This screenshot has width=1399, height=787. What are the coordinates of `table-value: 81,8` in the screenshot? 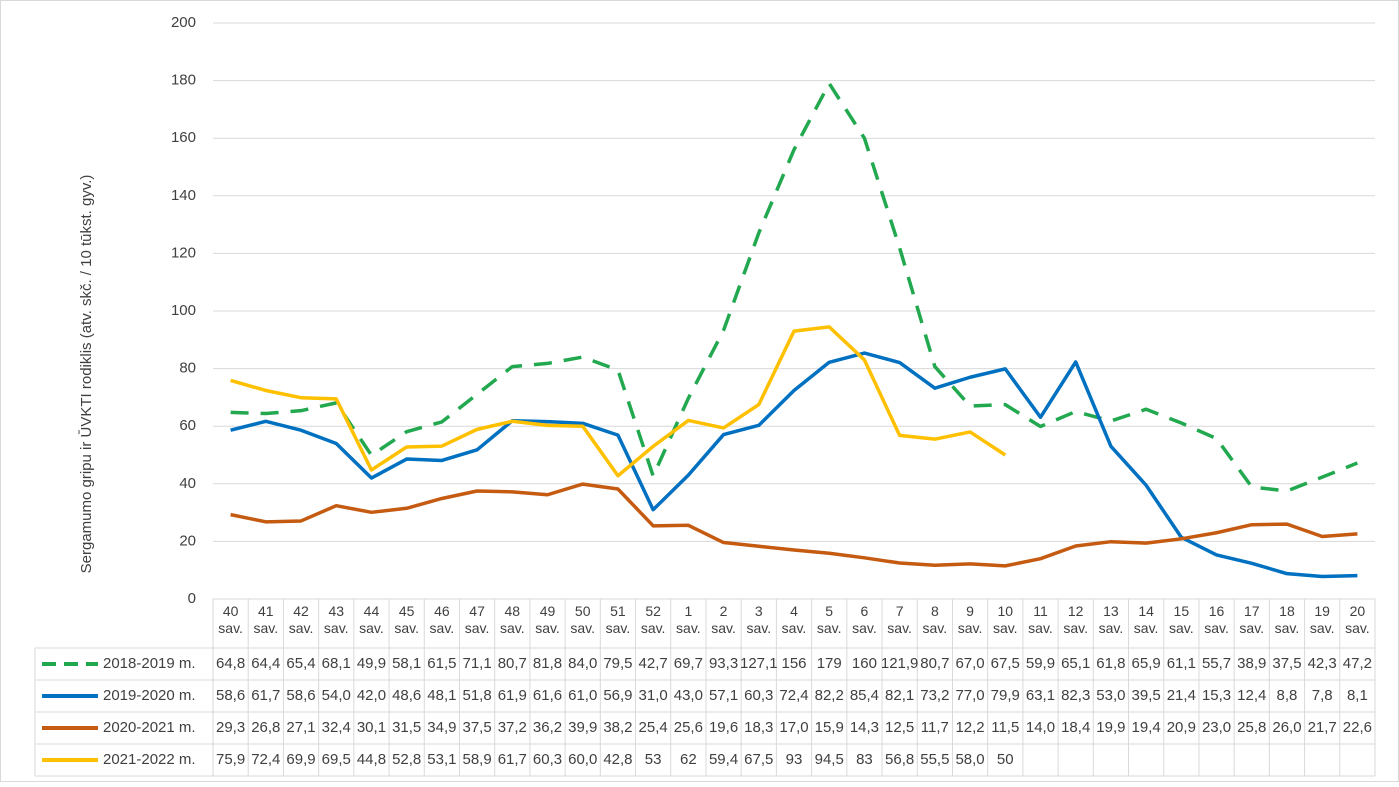 It's located at (547, 663).